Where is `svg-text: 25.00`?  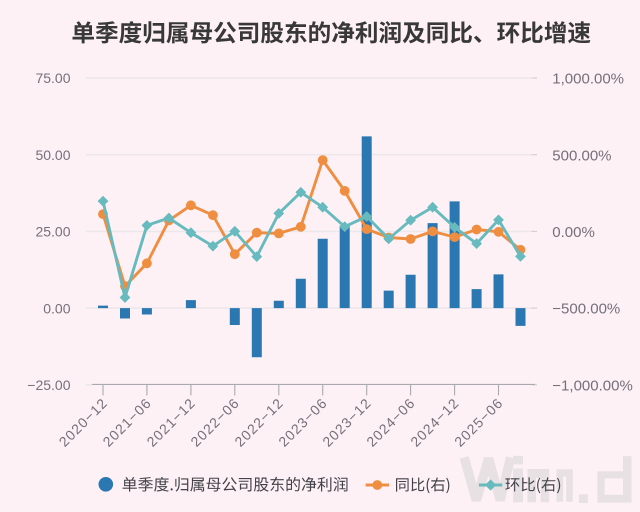 svg-text: 25.00 is located at coordinates (52, 232).